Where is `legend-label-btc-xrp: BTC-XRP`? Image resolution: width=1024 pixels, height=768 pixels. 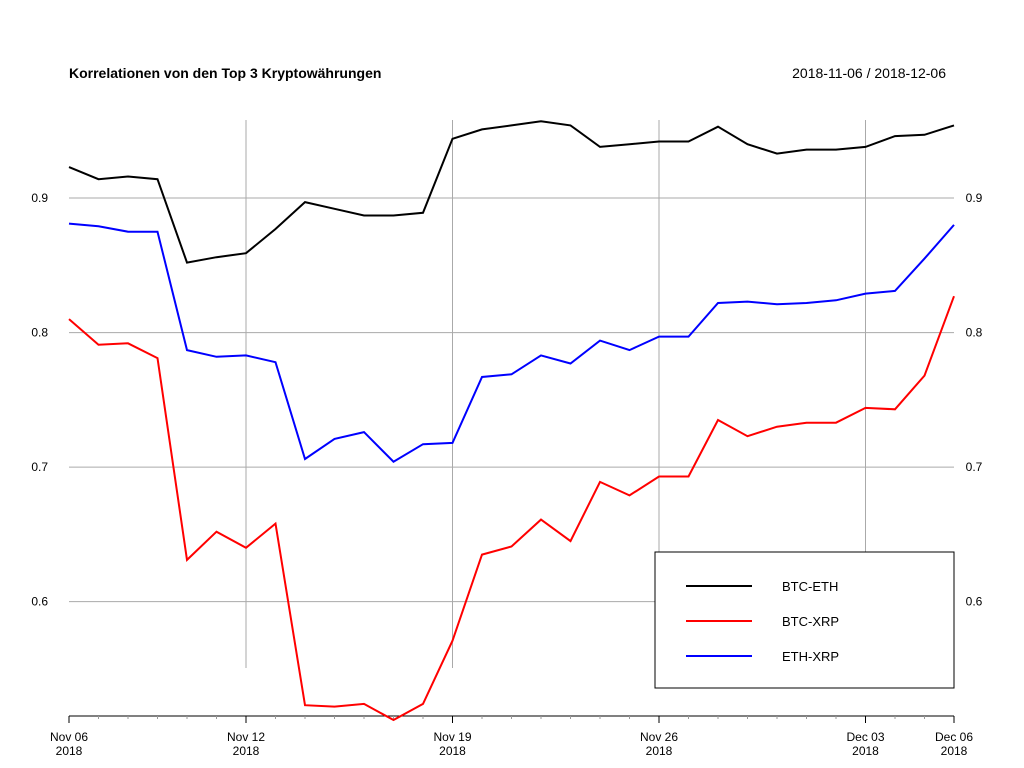
legend-label-btc-xrp: BTC-XRP is located at coordinates (810, 621).